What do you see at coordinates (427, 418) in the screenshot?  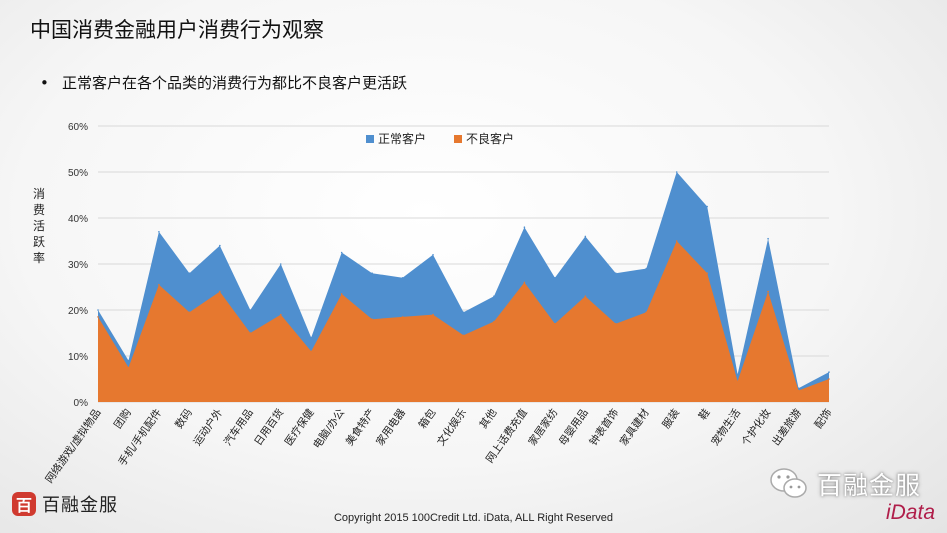 I see `x-tick-label: 箱包` at bounding box center [427, 418].